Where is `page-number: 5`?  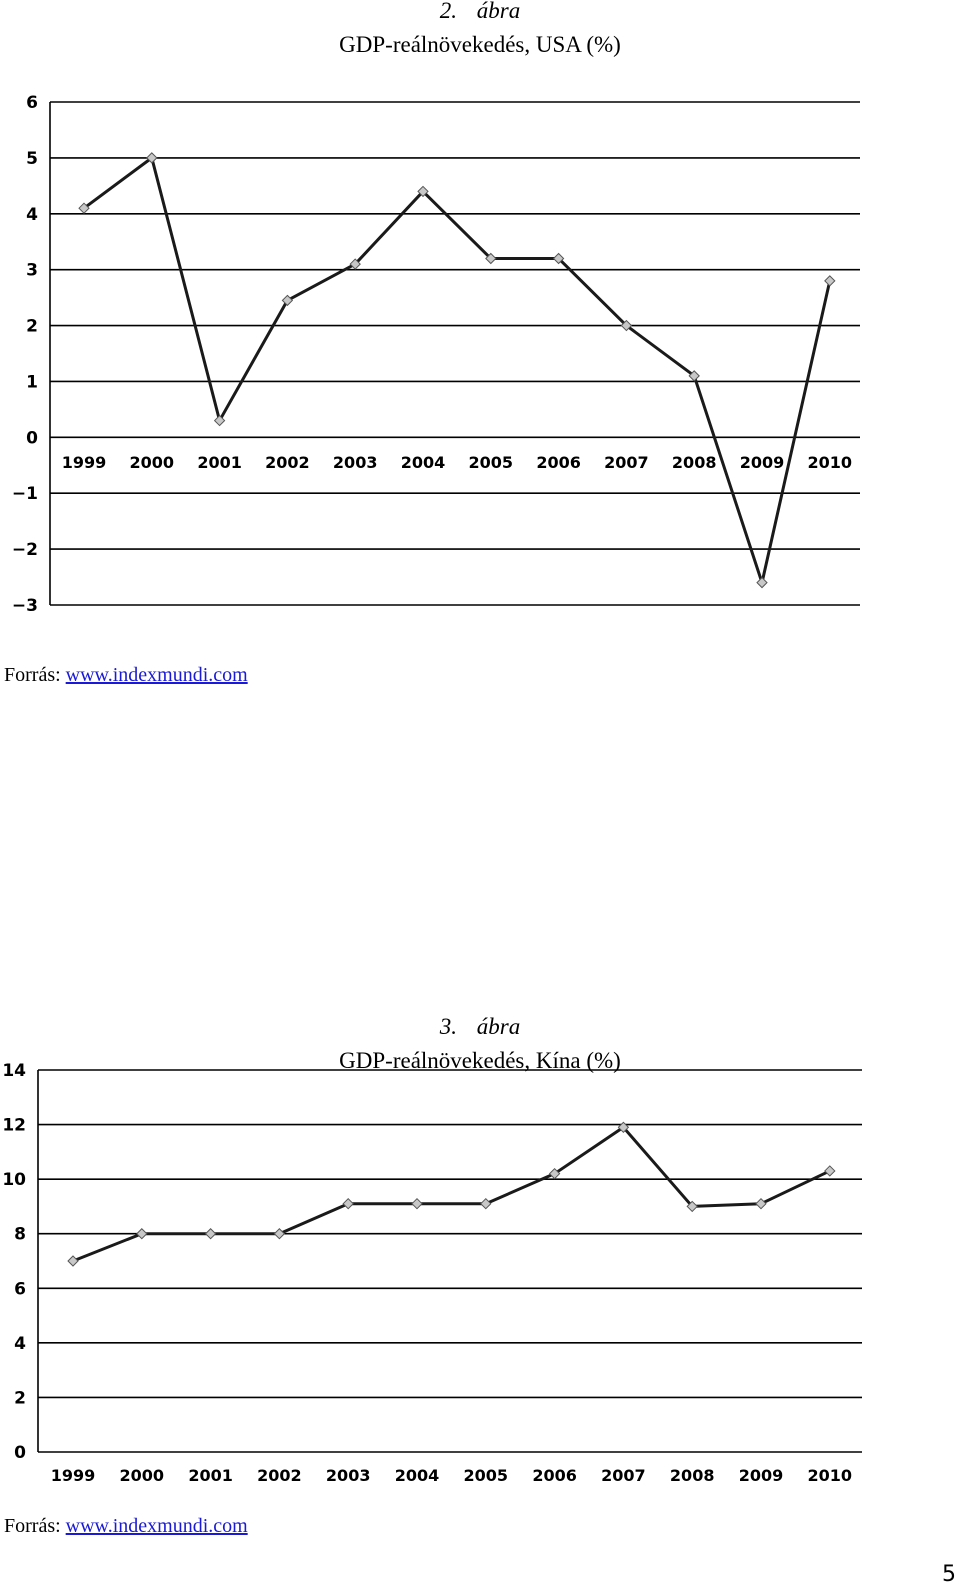 page-number: 5 is located at coordinates (949, 1574).